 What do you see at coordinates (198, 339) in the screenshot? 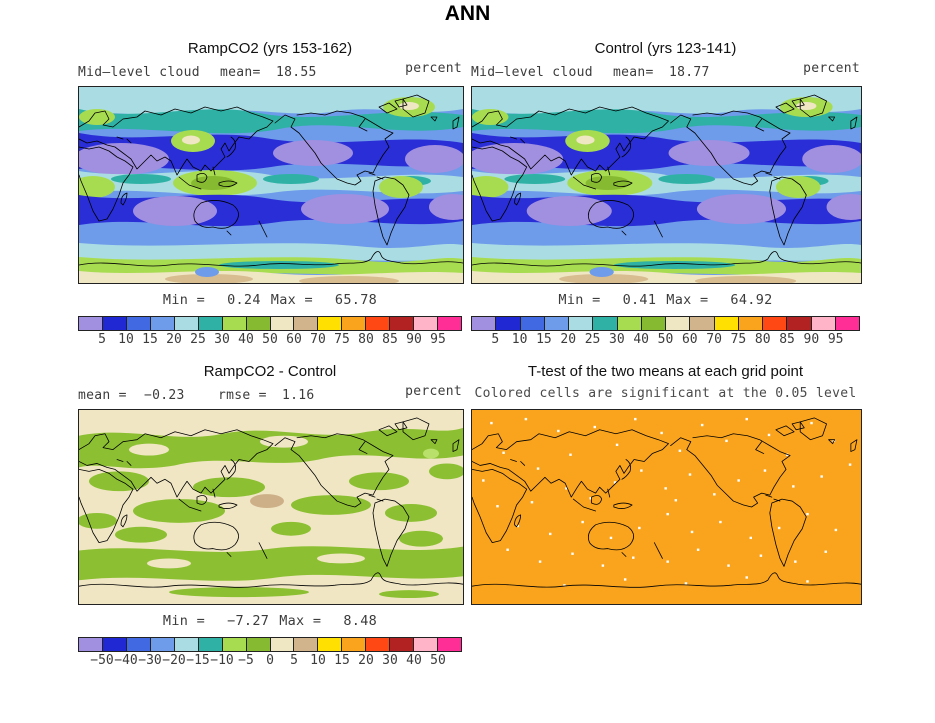
I see `colorbar-tick-label: 25` at bounding box center [198, 339].